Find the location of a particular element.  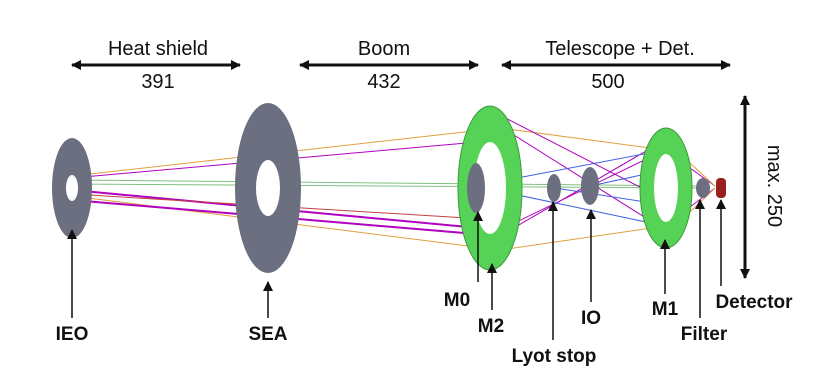

m2-label: M2 is located at coordinates (491, 326).